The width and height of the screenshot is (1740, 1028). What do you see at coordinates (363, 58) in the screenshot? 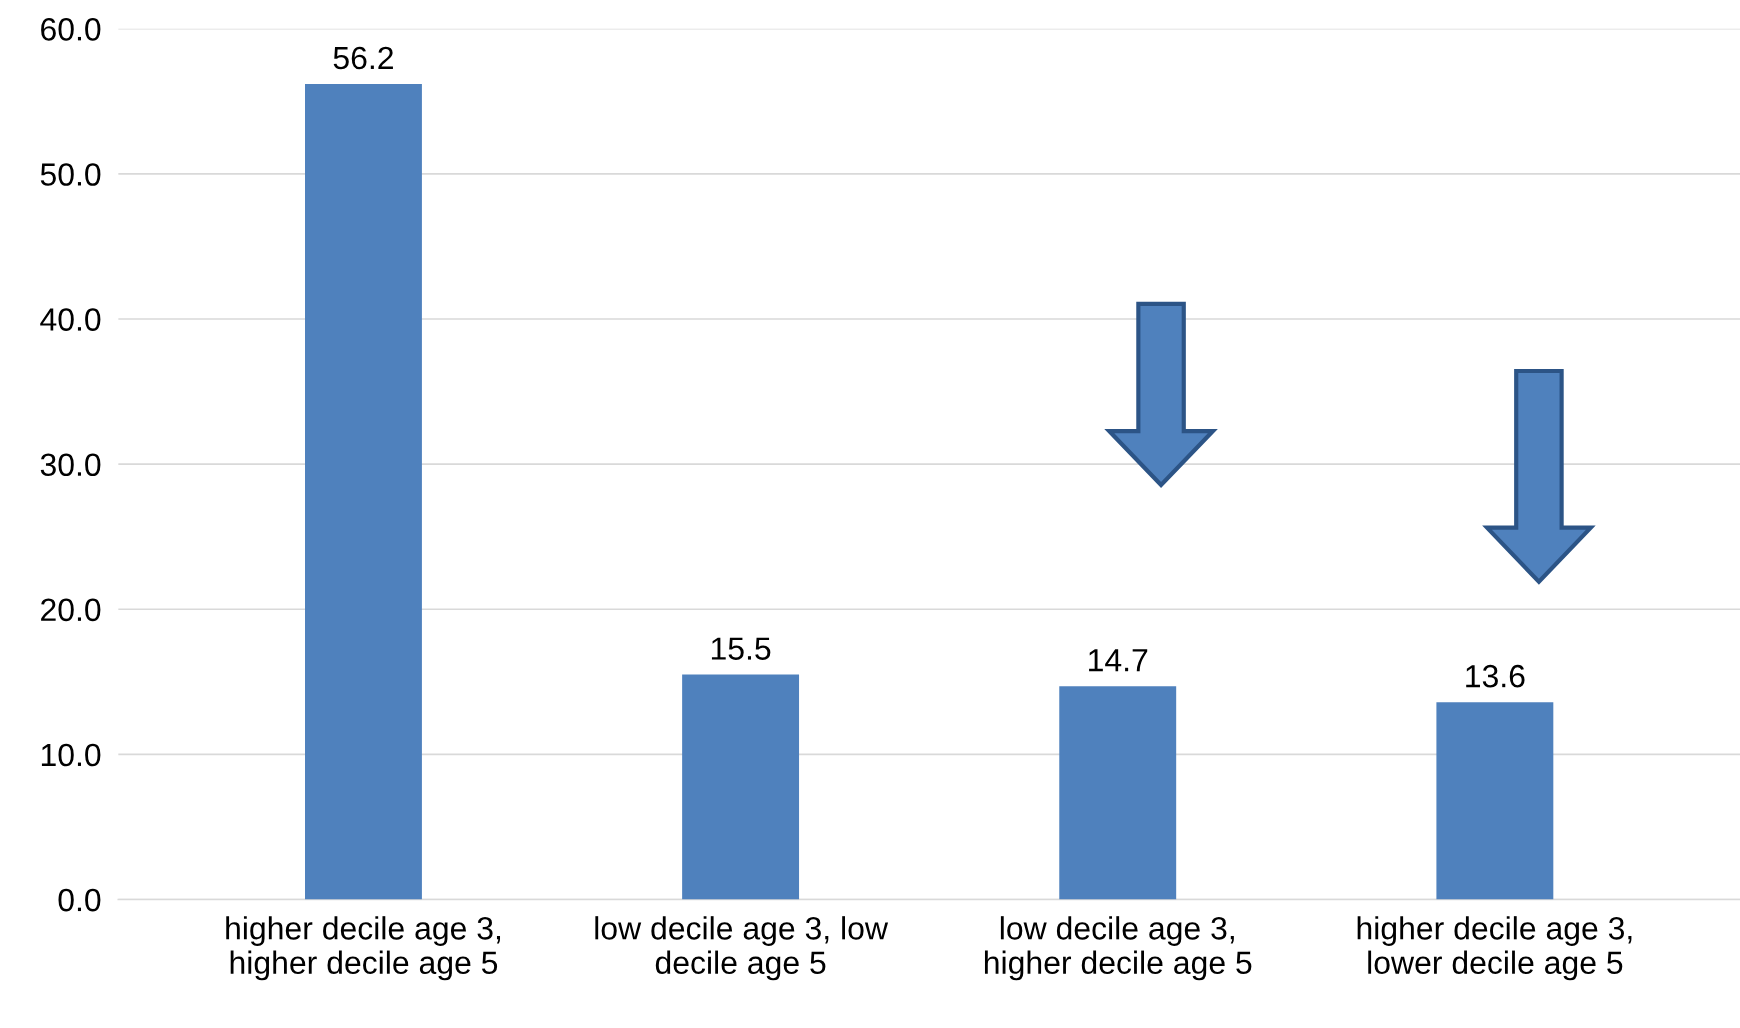
I see `data-label: 56.2` at bounding box center [363, 58].